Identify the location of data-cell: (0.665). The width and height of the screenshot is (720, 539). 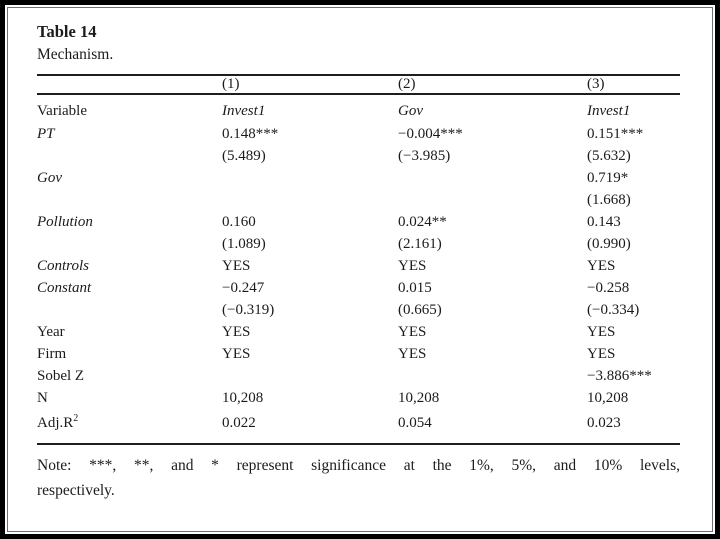
(420, 310).